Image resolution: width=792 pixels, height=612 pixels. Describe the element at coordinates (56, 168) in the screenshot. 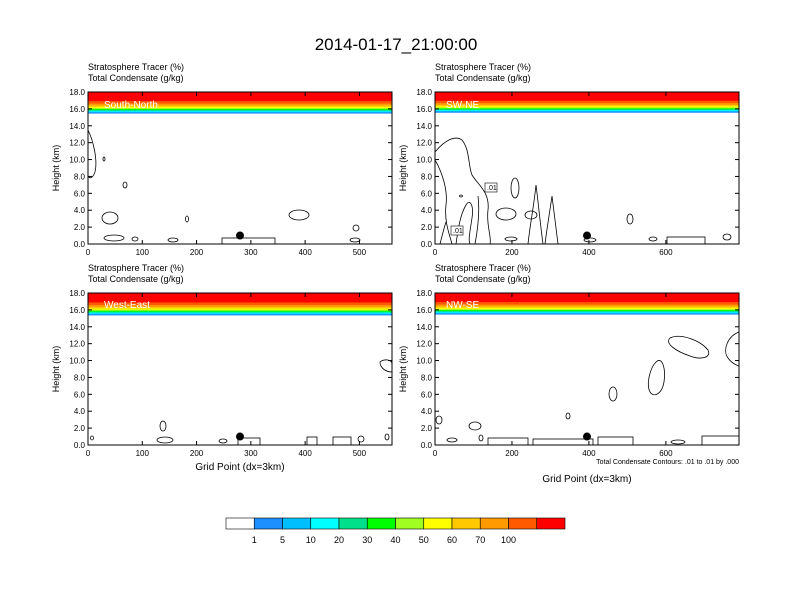

I see `y-axis-label: Height (km)` at that location.